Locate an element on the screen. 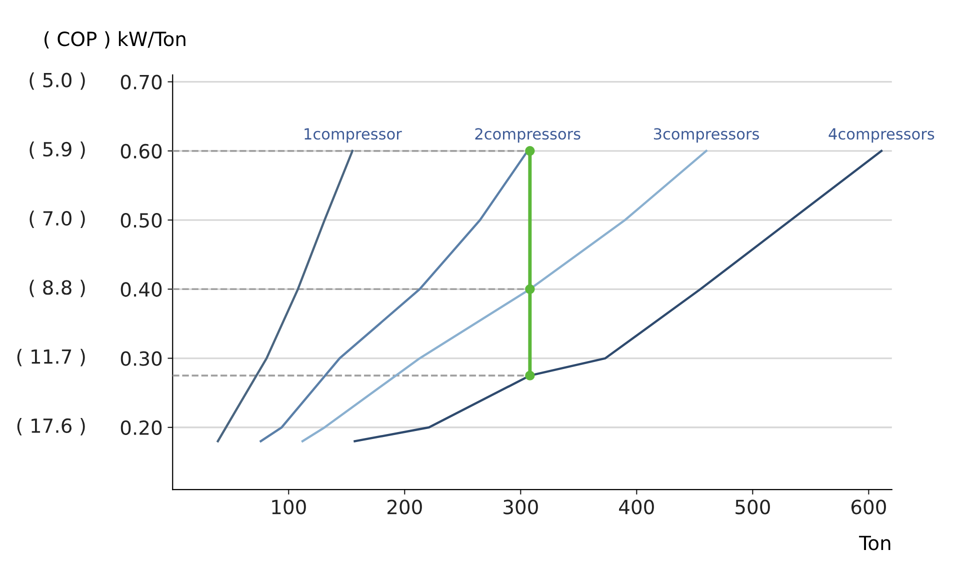 This screenshot has width=959, height=576. x-tick-label: 500 is located at coordinates (753, 507).